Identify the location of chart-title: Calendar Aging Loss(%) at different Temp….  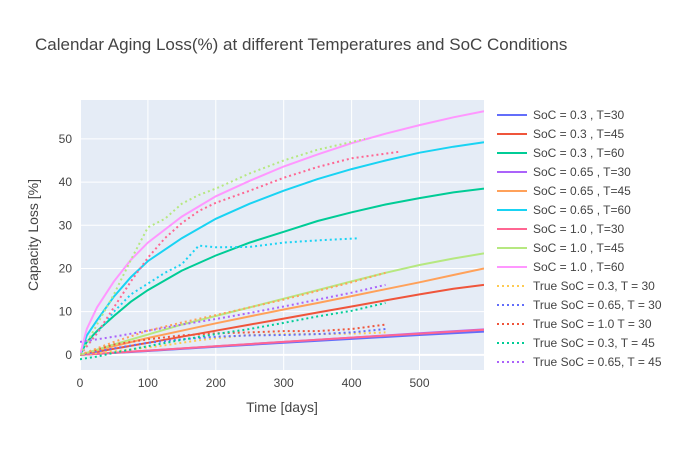
(301, 44).